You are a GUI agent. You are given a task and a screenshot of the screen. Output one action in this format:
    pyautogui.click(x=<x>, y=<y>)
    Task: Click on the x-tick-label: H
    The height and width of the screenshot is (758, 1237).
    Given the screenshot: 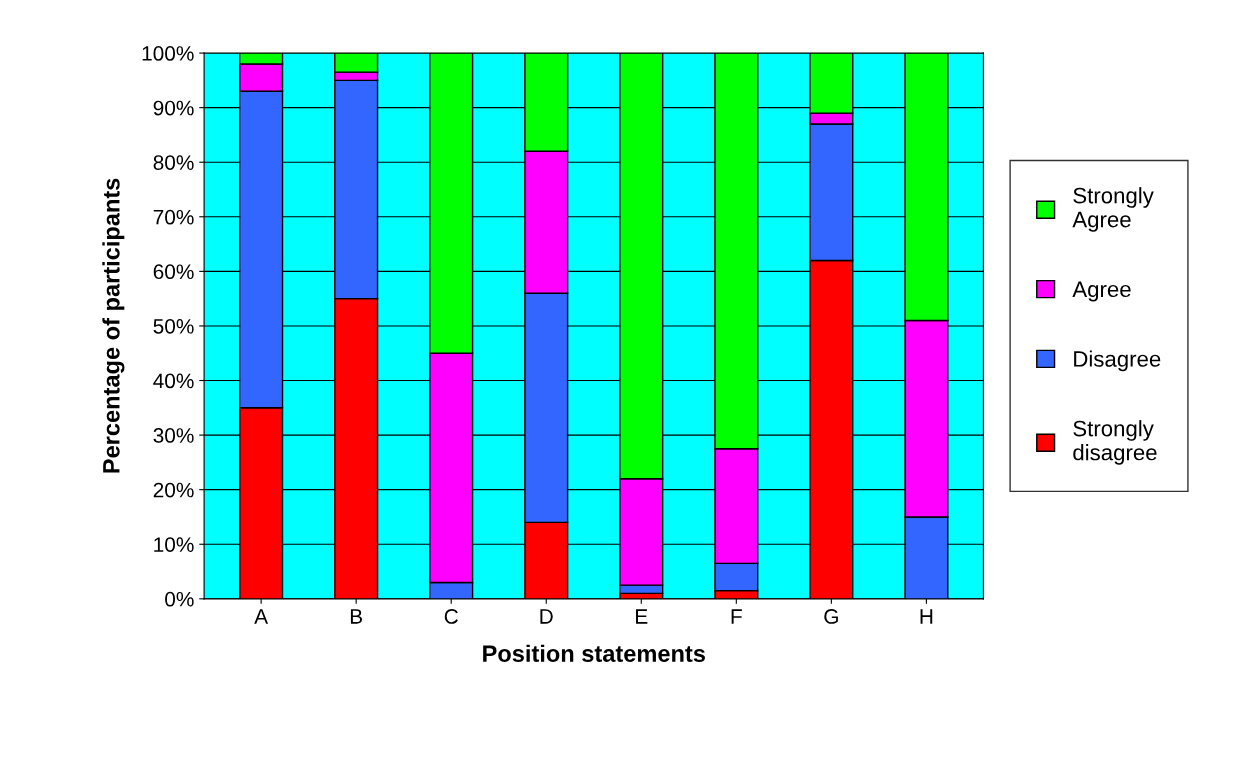 What is the action you would take?
    pyautogui.click(x=926, y=616)
    